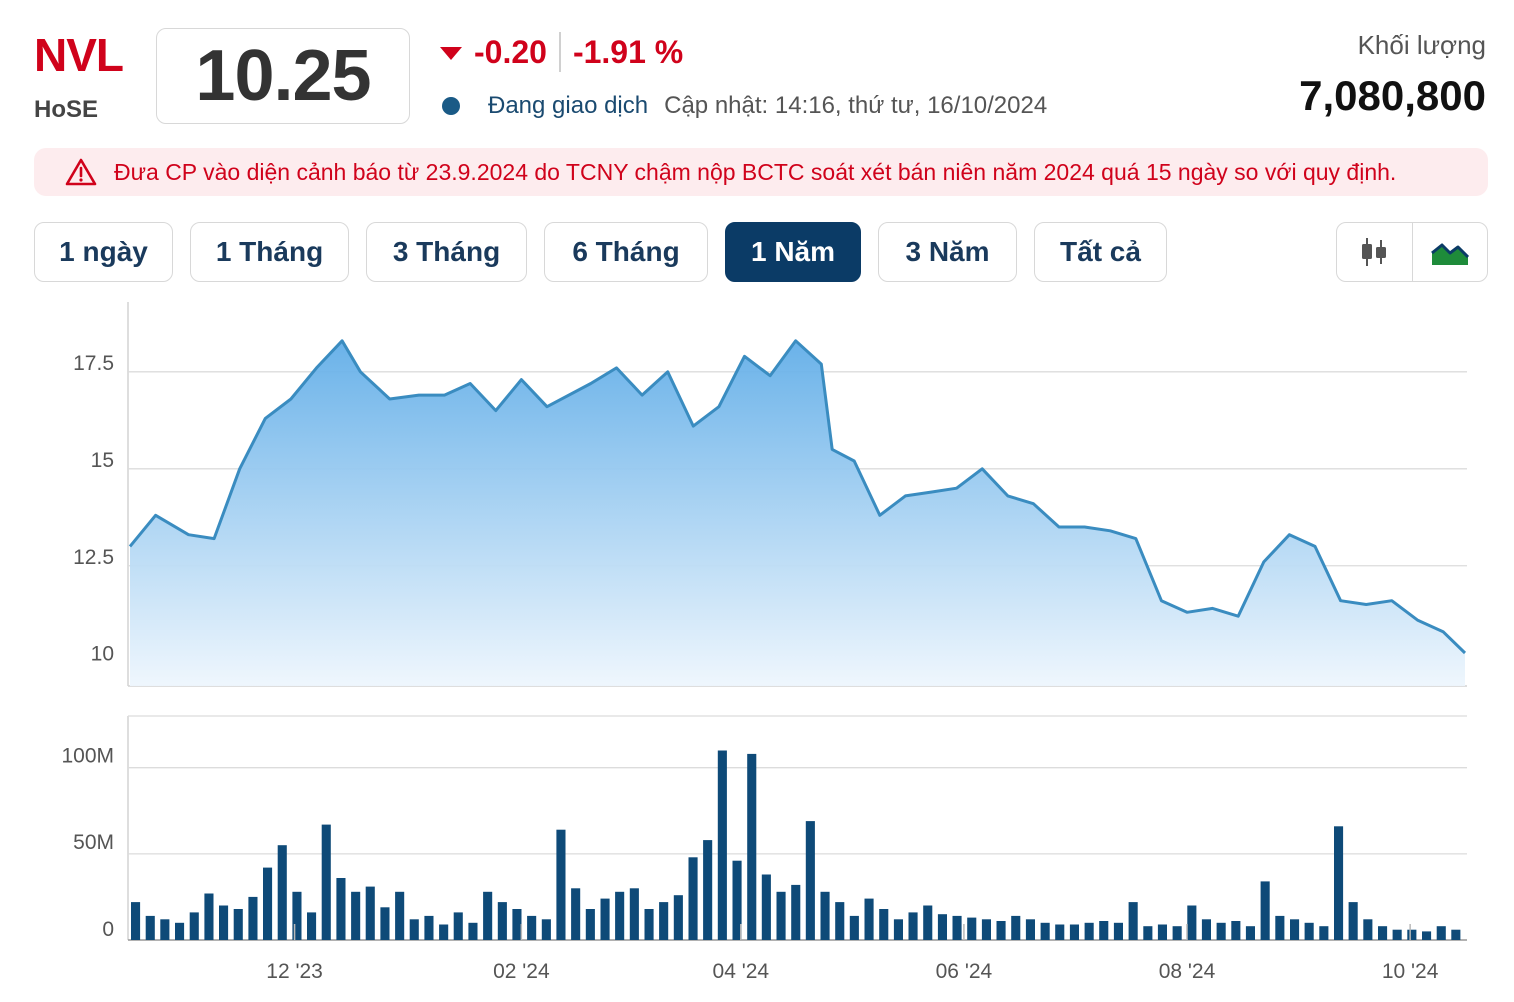 Image resolution: width=1514 pixels, height=1002 pixels. Describe the element at coordinates (93, 557) in the screenshot. I see `price-y-tick-label: 12.5` at that location.